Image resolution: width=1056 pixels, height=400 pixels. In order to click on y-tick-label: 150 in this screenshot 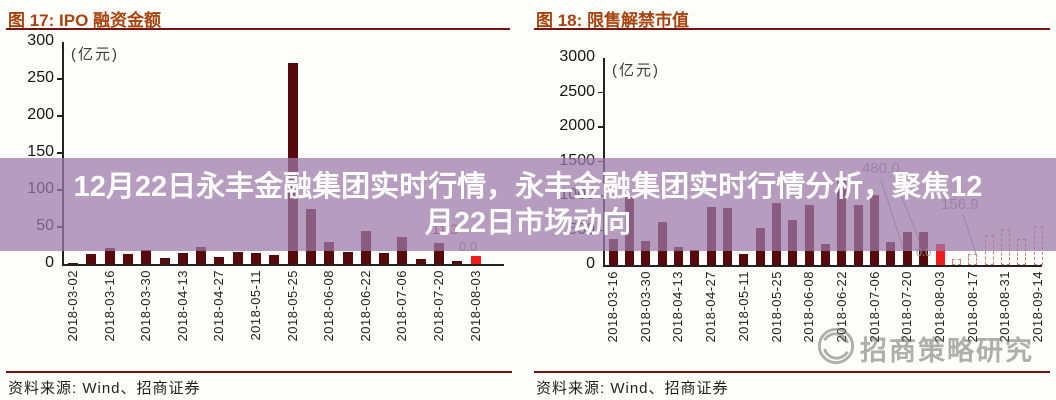, I will do `click(40, 151)`.